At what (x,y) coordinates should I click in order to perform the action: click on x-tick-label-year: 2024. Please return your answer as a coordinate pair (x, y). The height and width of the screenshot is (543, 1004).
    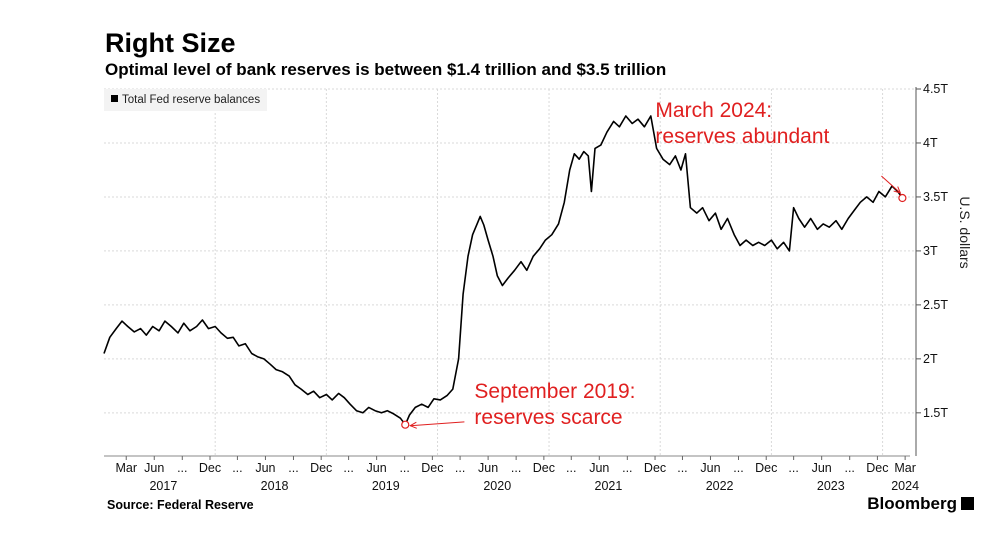
    Looking at the image, I should click on (905, 486).